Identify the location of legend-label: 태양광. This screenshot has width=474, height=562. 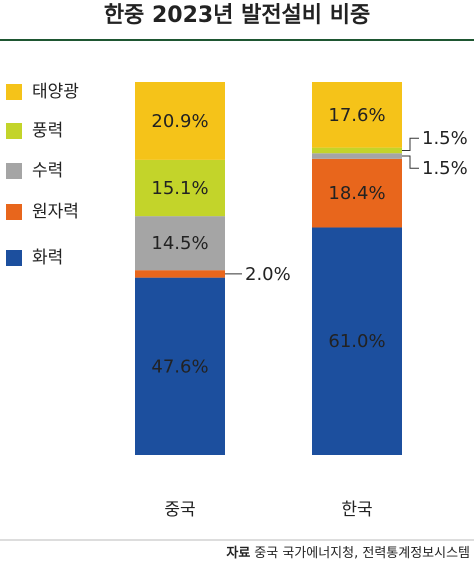
(55, 92).